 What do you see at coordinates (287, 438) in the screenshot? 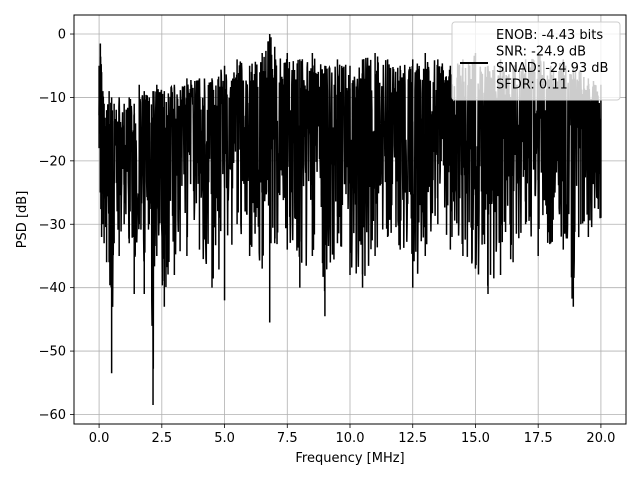
I see `x-tick-label: 7.5` at bounding box center [287, 438].